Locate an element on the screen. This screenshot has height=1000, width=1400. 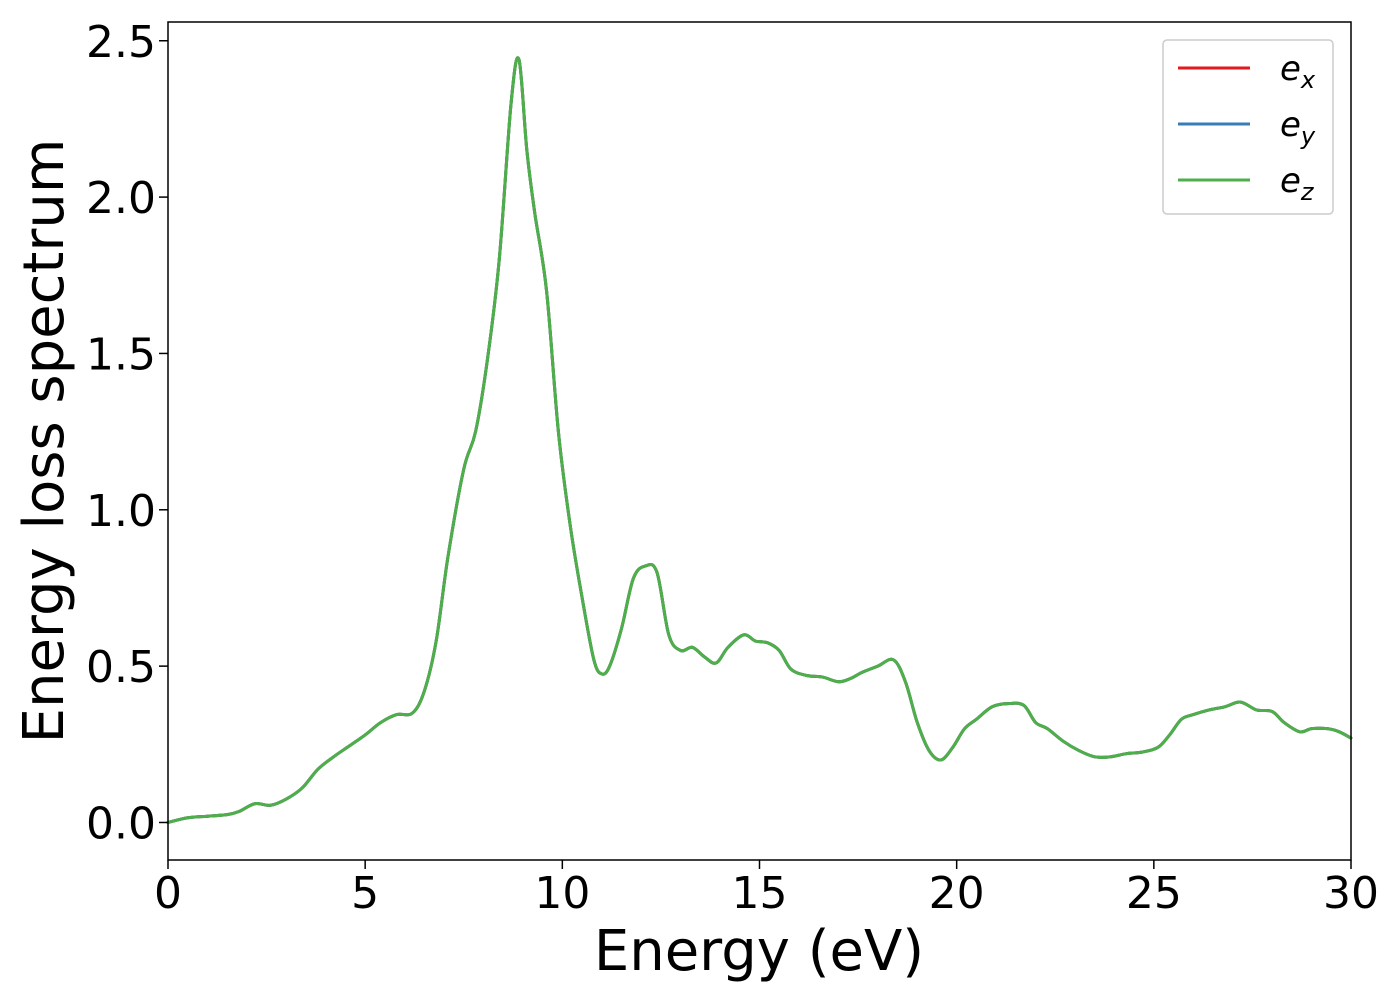
x-tick-label: 0 is located at coordinates (168, 893).